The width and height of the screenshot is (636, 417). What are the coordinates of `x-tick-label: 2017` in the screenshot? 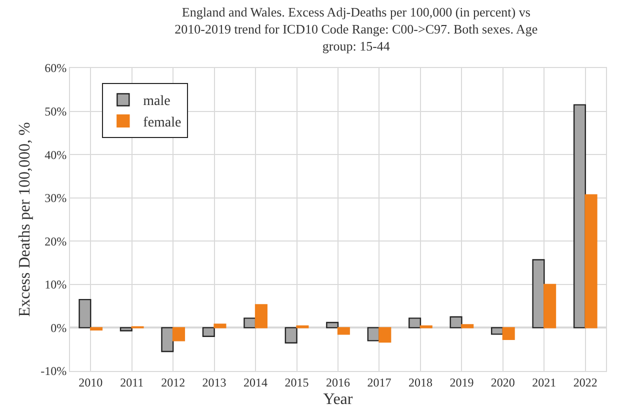 It's located at (379, 382).